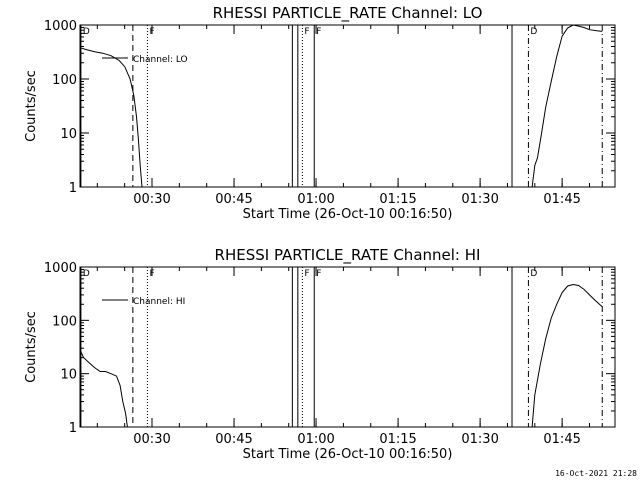 This screenshot has height=480, width=640. What do you see at coordinates (160, 60) in the screenshot?
I see `legend-entry: Channel: LO` at bounding box center [160, 60].